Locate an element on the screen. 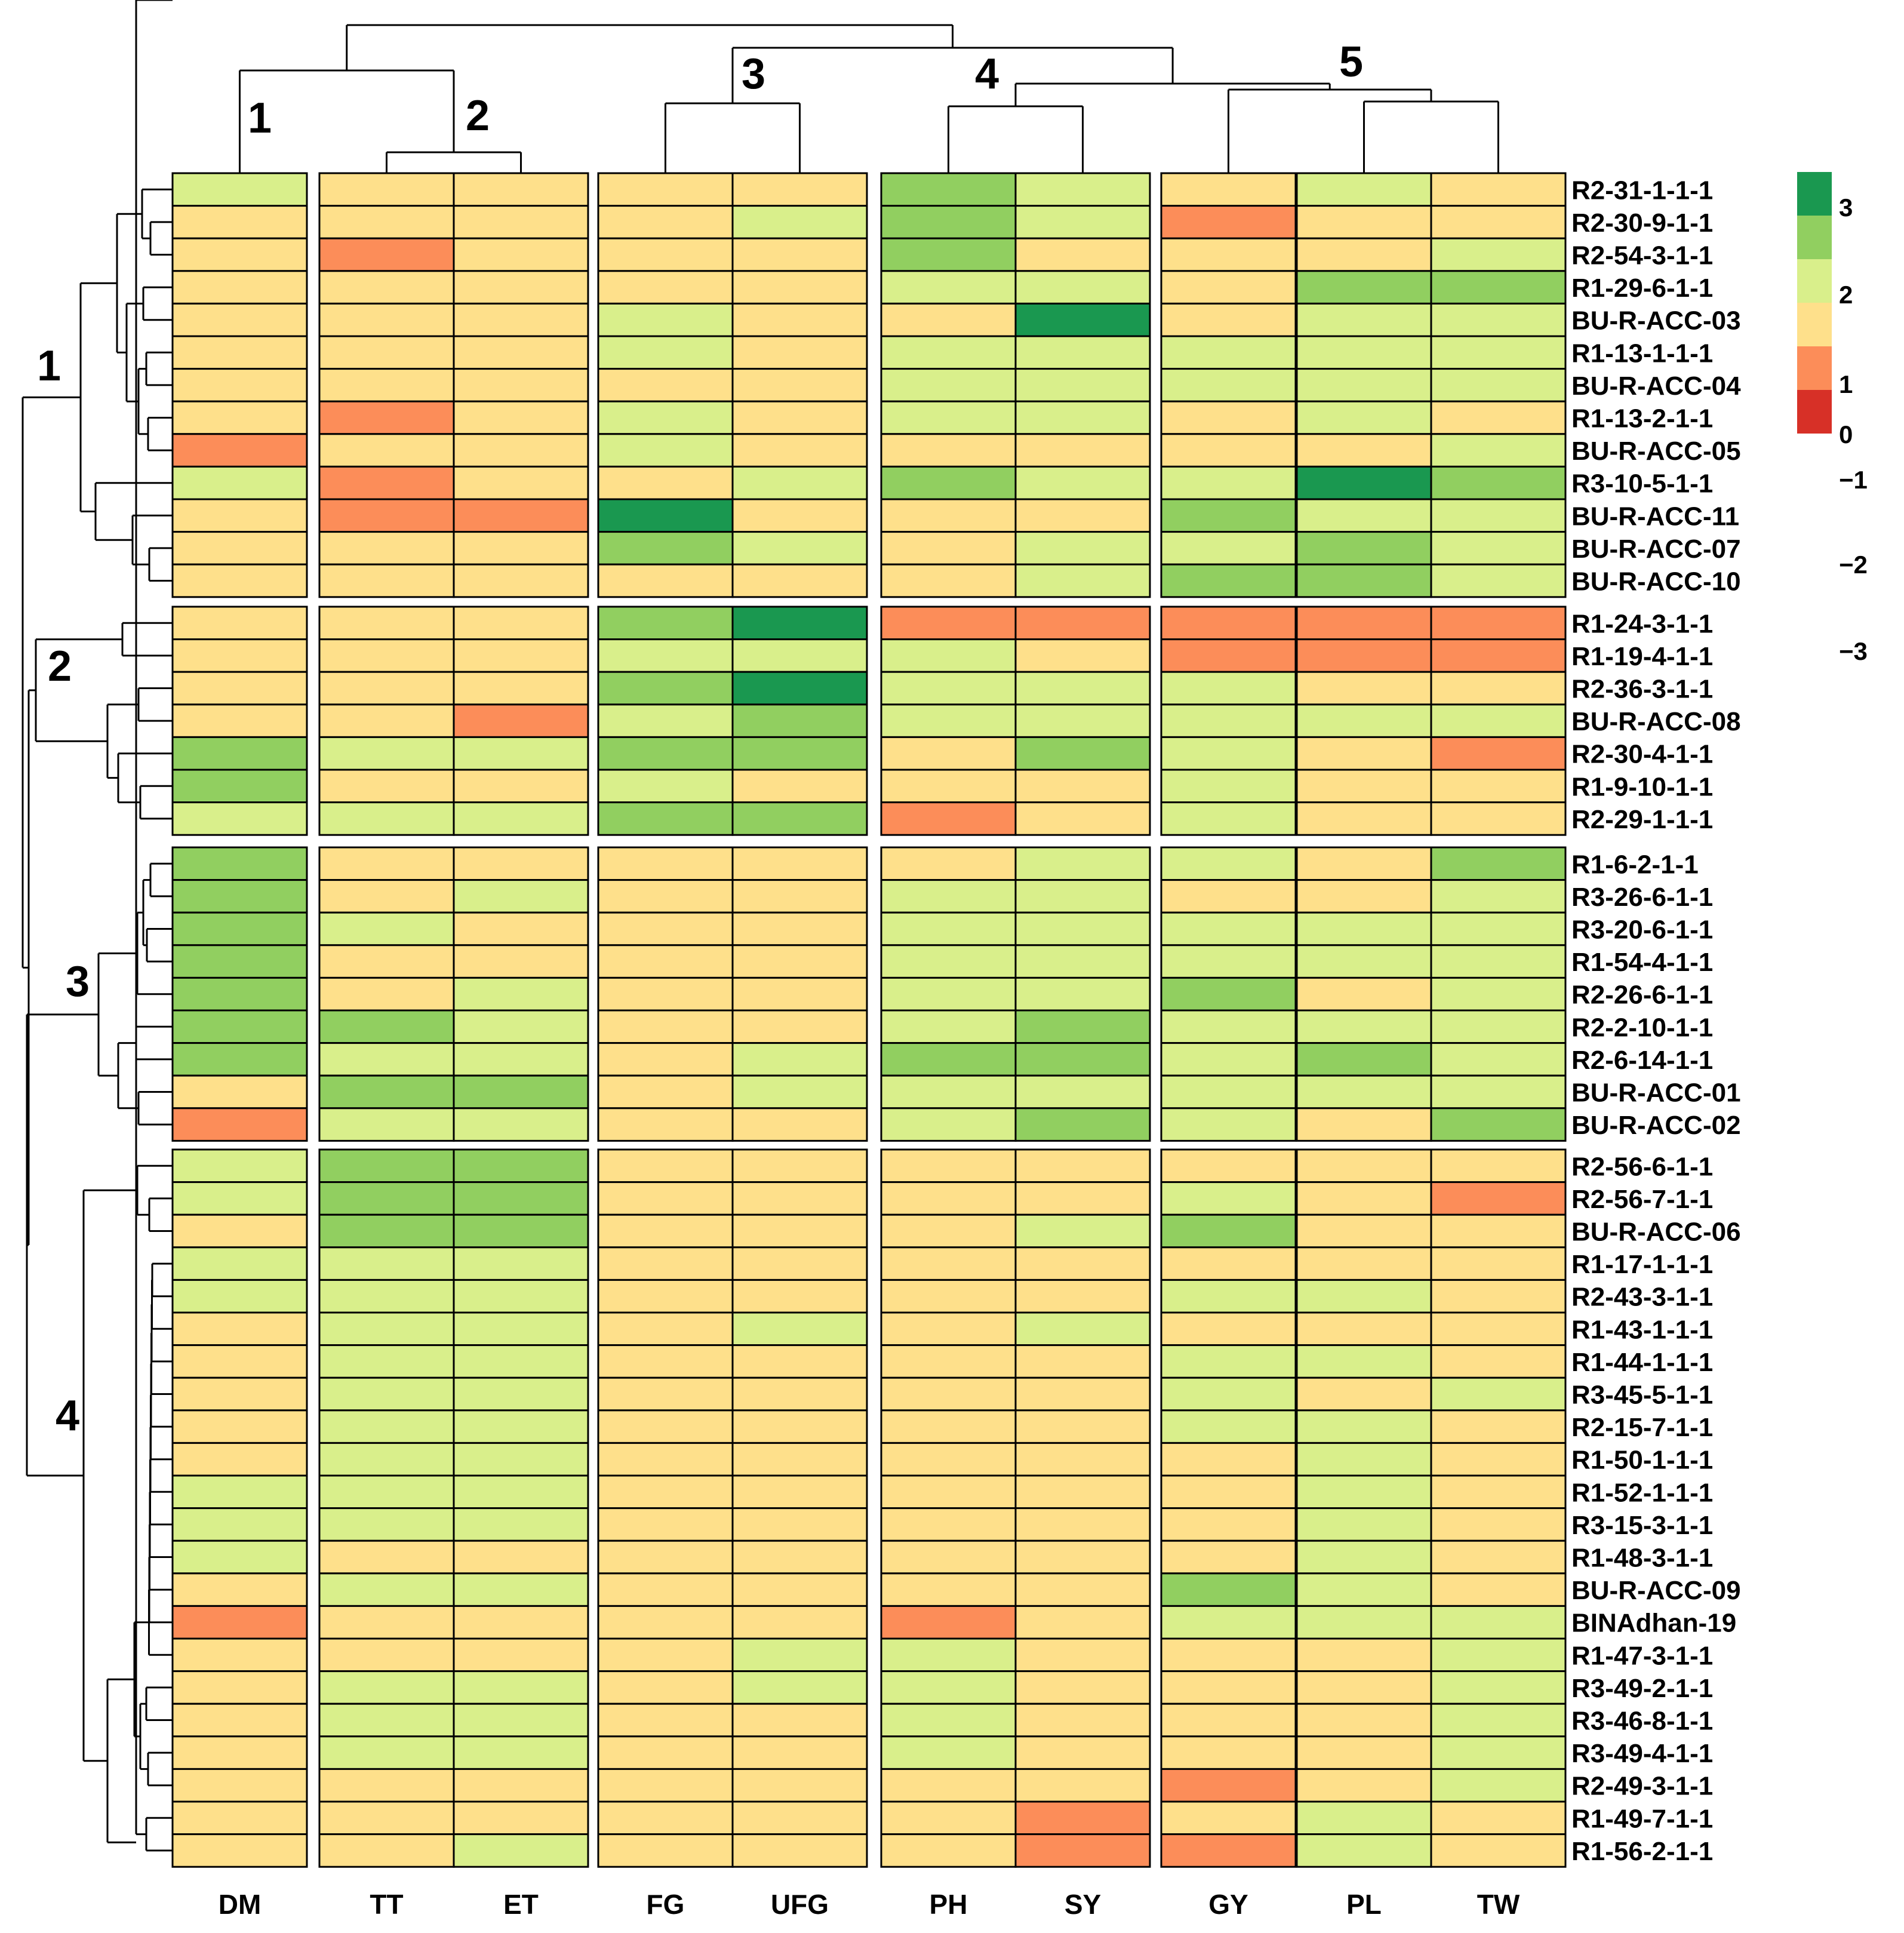 This screenshot has height=1933, width=1904. column-label: FG is located at coordinates (666, 1904).